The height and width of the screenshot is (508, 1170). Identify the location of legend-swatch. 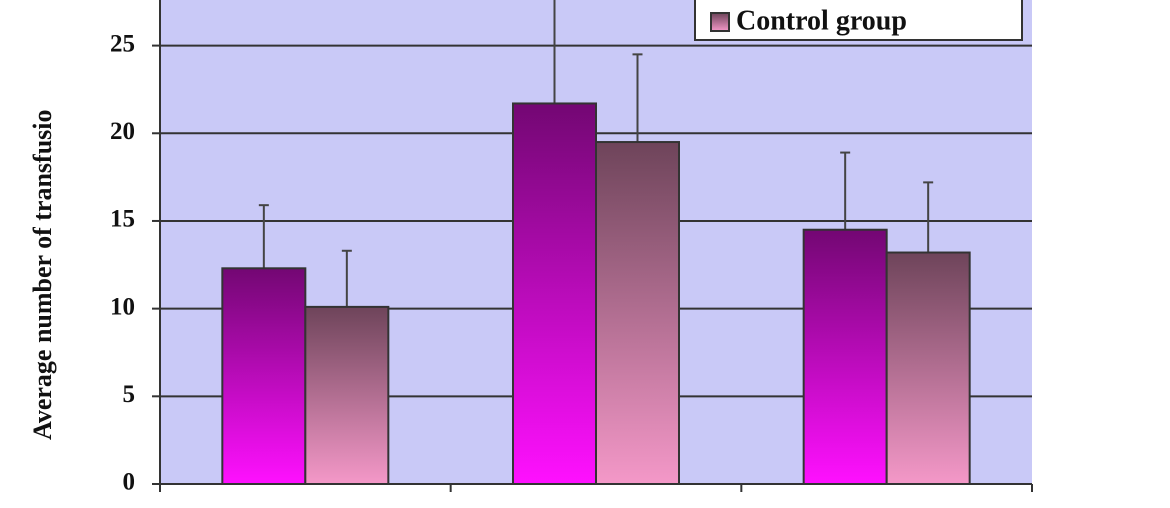
(720, 22).